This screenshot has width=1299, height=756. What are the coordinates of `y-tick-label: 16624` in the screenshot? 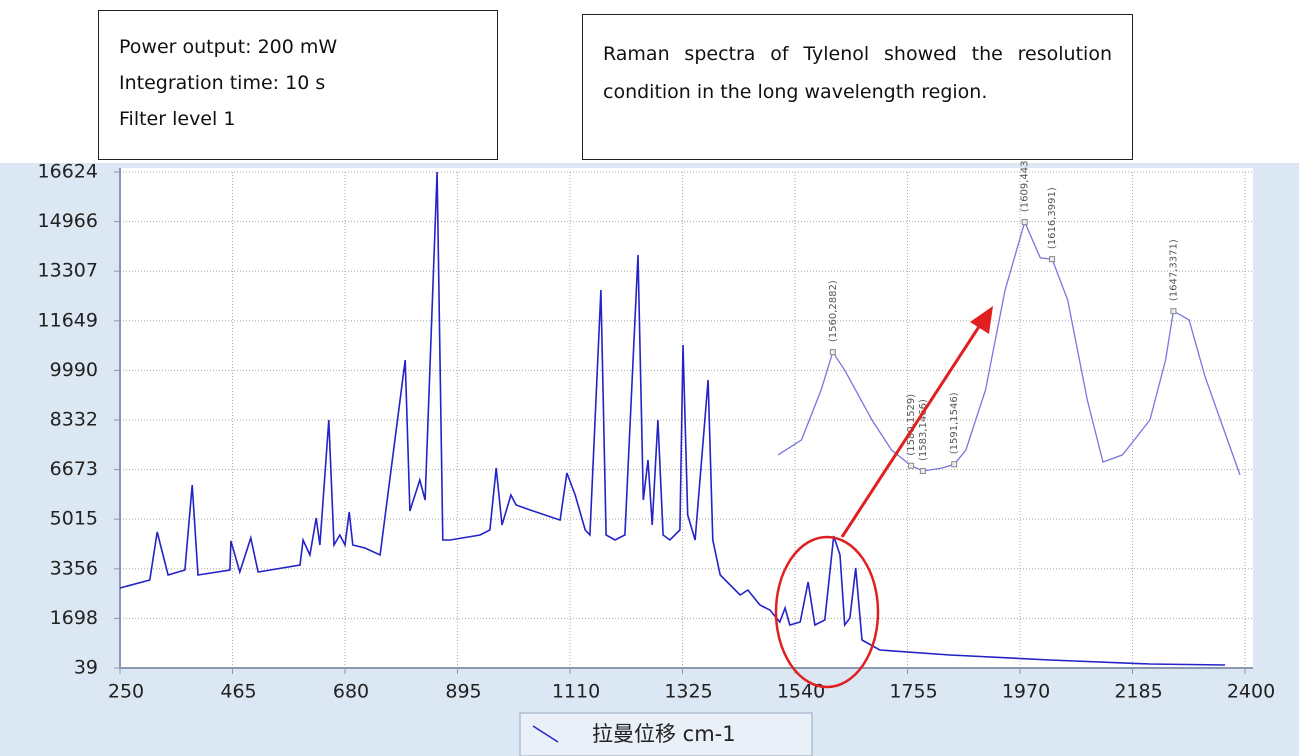 It's located at (68, 172).